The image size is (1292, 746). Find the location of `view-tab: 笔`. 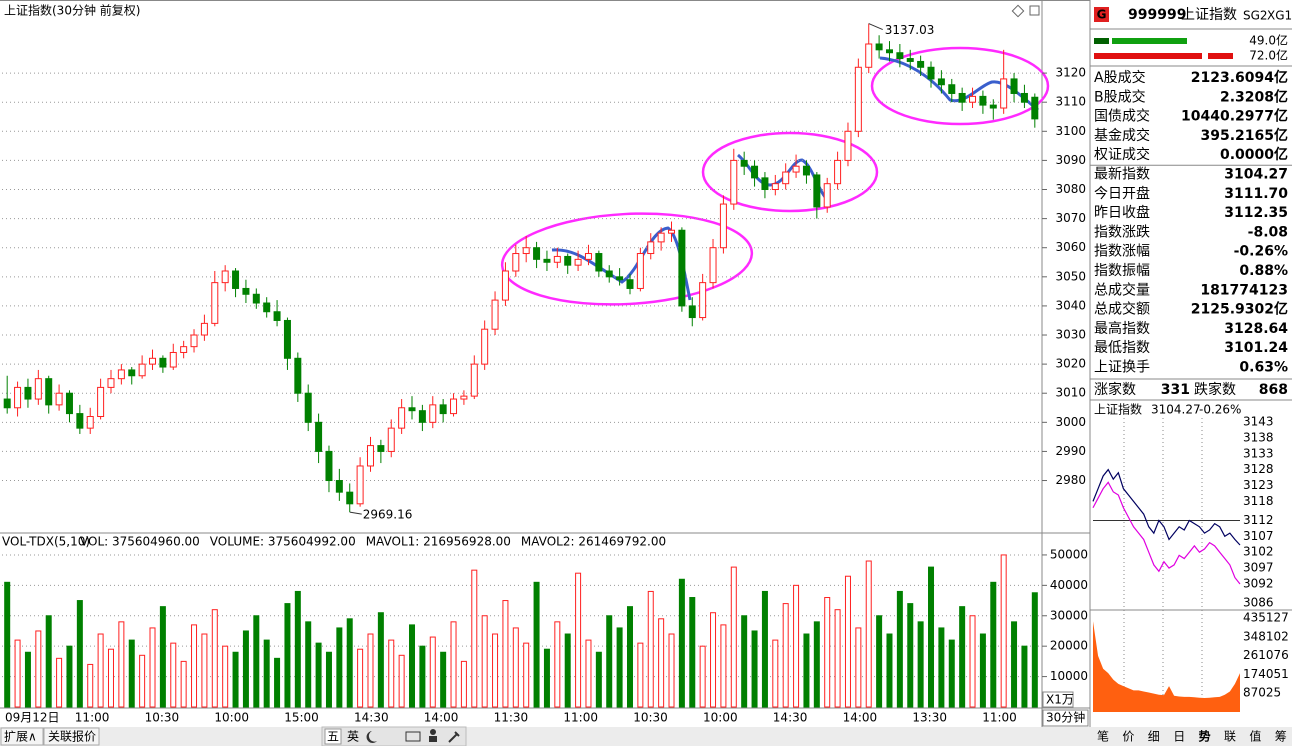

view-tab: 笔 is located at coordinates (1103, 736).